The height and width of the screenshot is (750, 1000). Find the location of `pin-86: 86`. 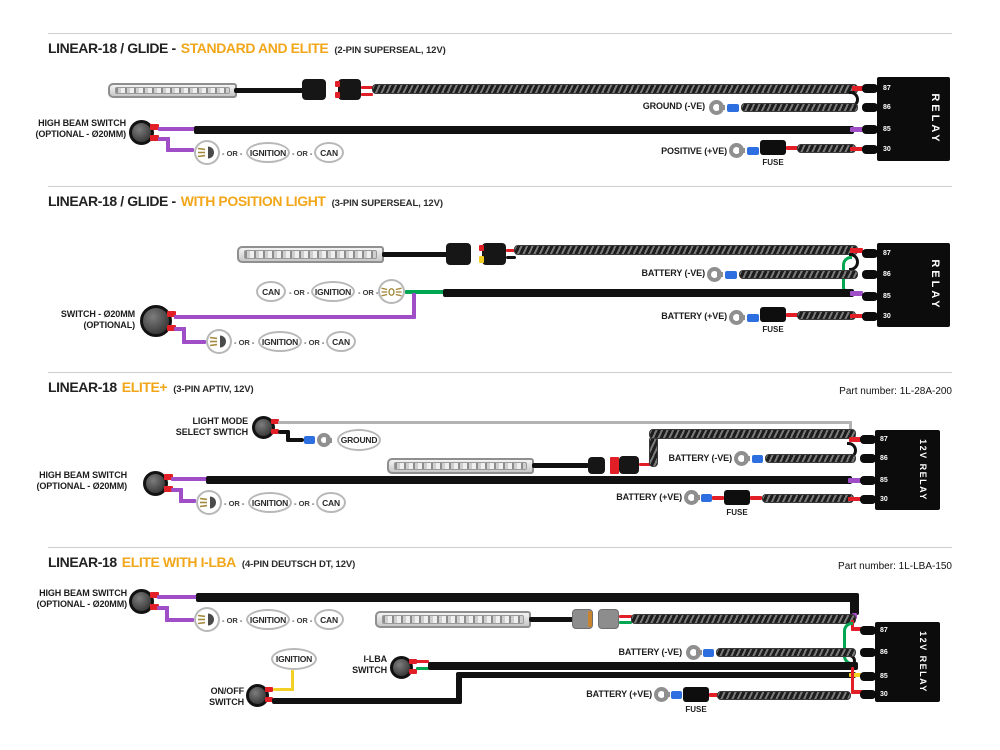

pin-86: 86 is located at coordinates (887, 107).